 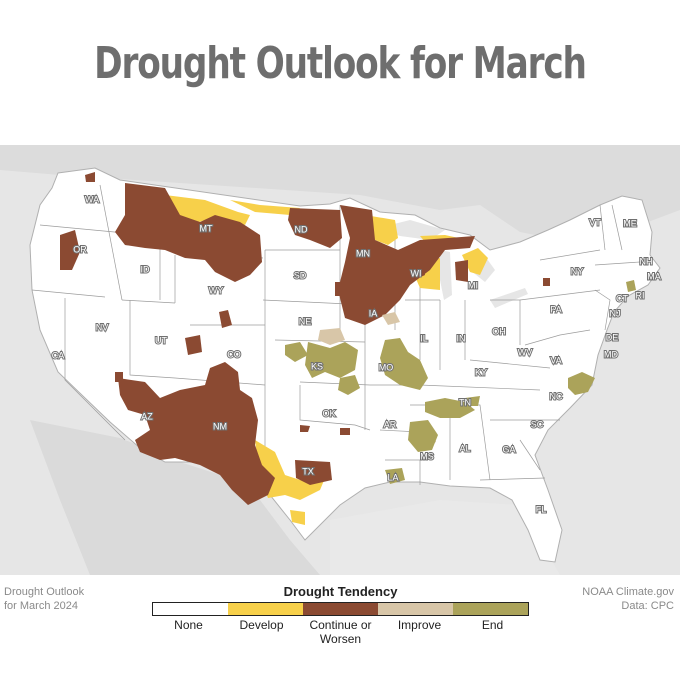 What do you see at coordinates (465, 402) in the screenshot?
I see `state-label-tn: TN` at bounding box center [465, 402].